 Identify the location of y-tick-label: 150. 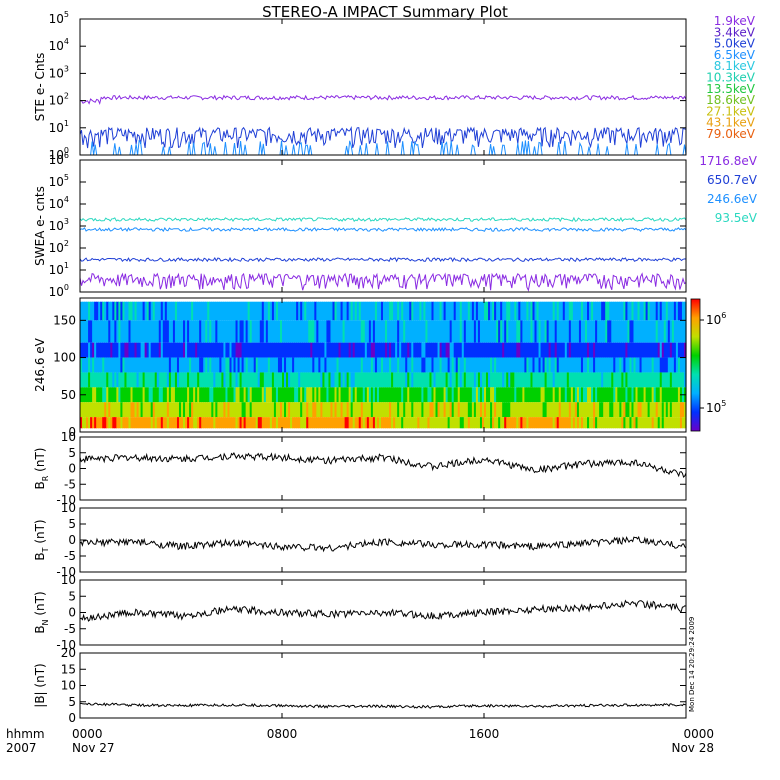
(64, 320).